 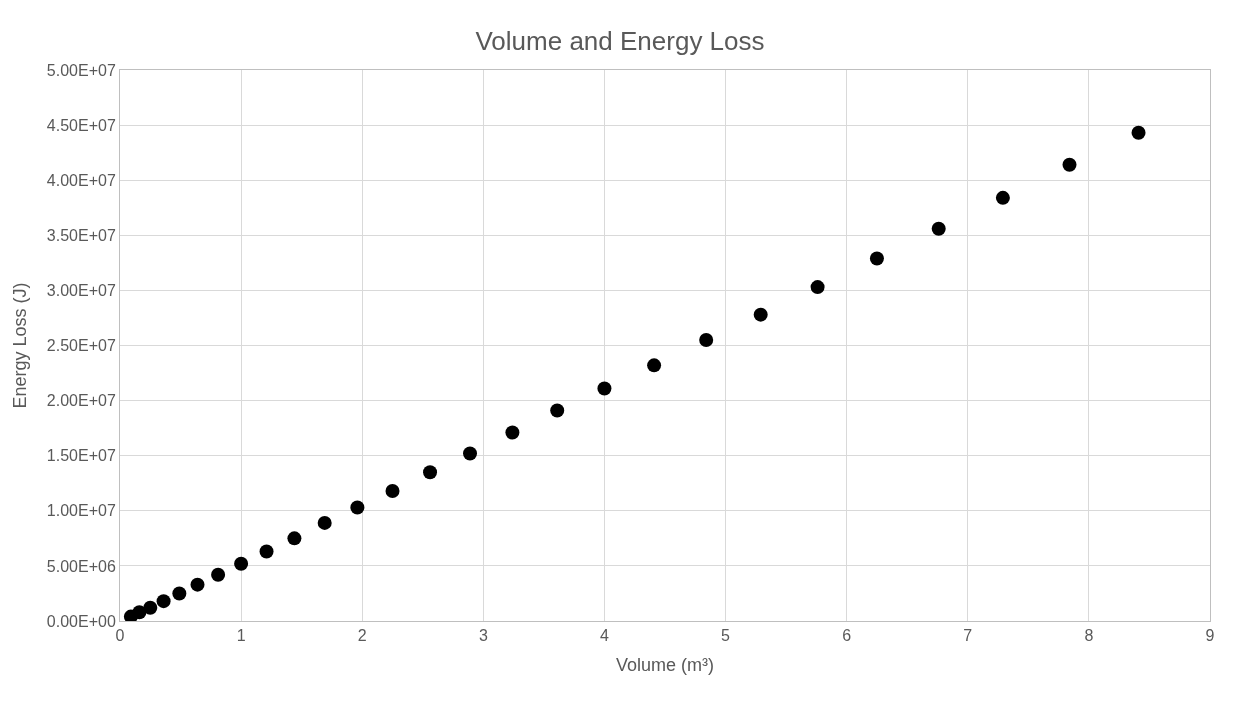 What do you see at coordinates (847, 636) in the screenshot?
I see `x-tick-label: 6` at bounding box center [847, 636].